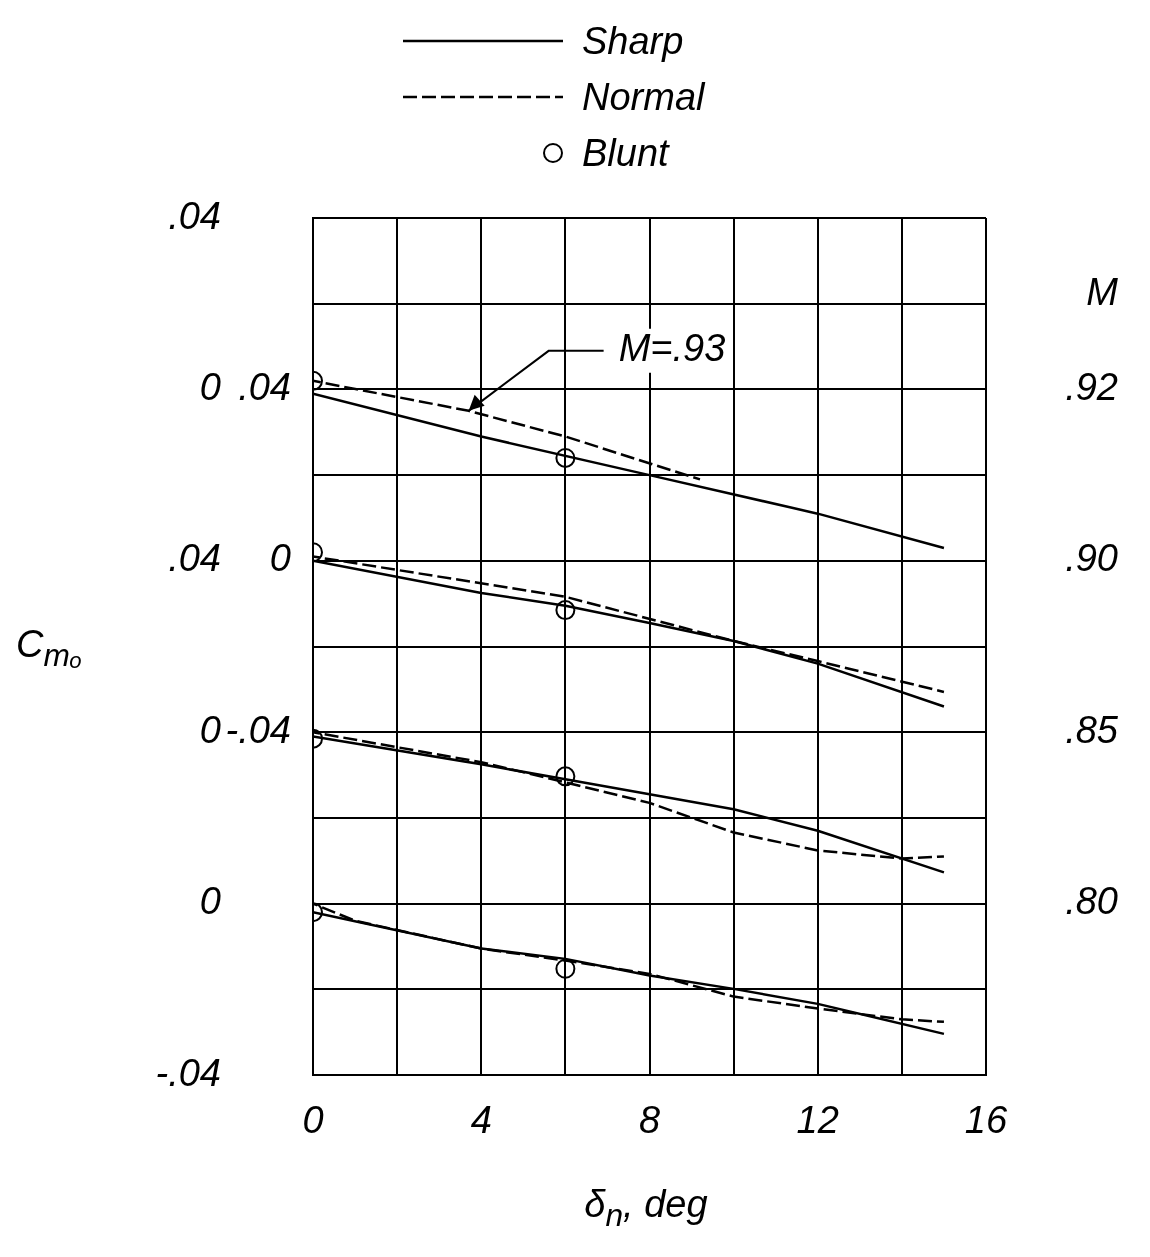 The height and width of the screenshot is (1257, 1150). What do you see at coordinates (481, 1120) in the screenshot?
I see `x-tick-label: 4` at bounding box center [481, 1120].